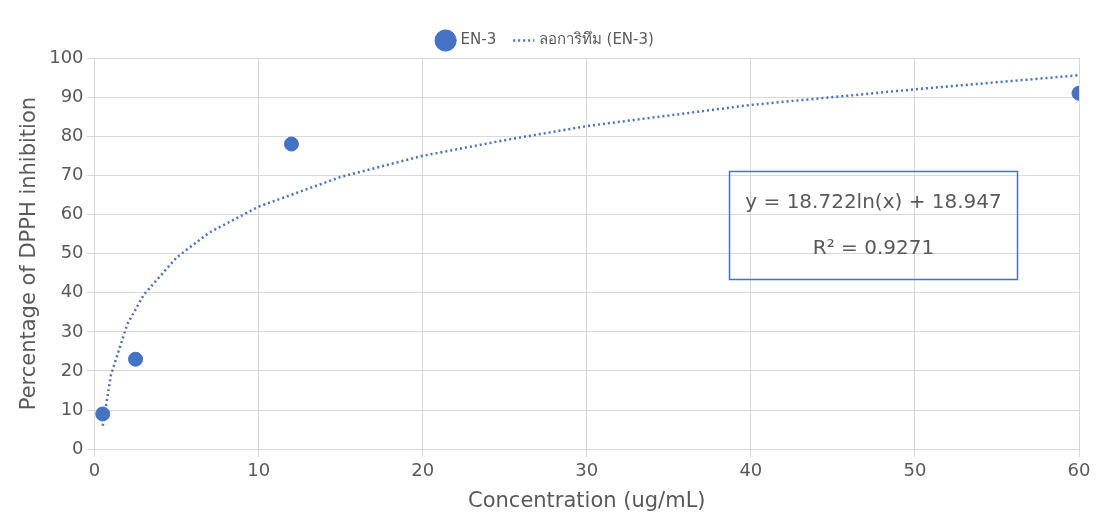 Image resolution: width=1107 pixels, height=531 pixels. I want to click on y-tick-label: 100, so click(66, 56).